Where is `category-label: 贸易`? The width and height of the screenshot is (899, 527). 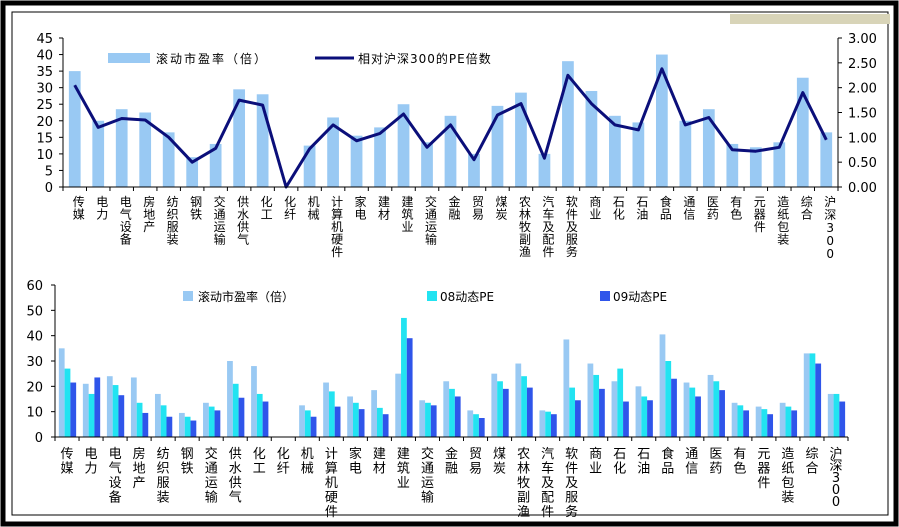
category-label: 贸易 is located at coordinates (475, 462).